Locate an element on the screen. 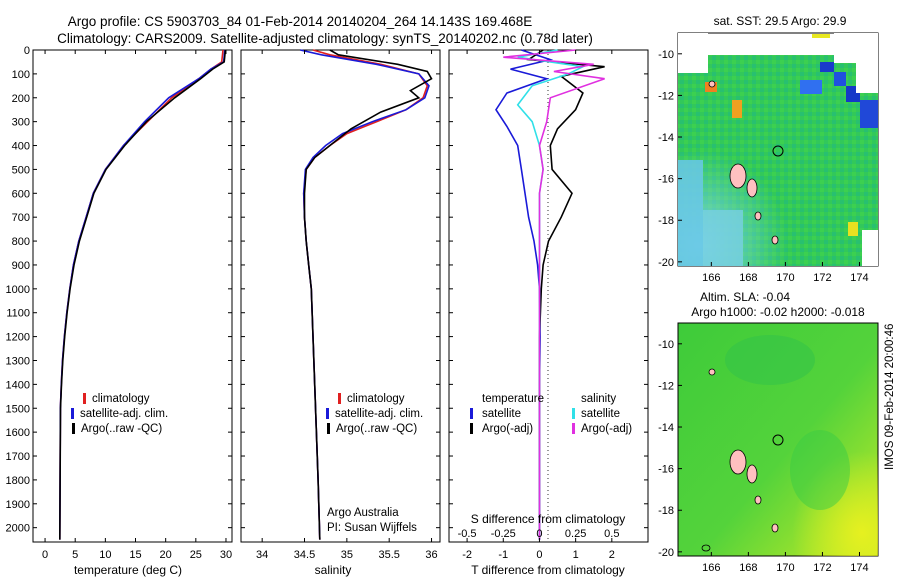 Image resolution: width=900 pixels, height=580 pixels. p2-xtick-label: 34 is located at coordinates (262, 555).